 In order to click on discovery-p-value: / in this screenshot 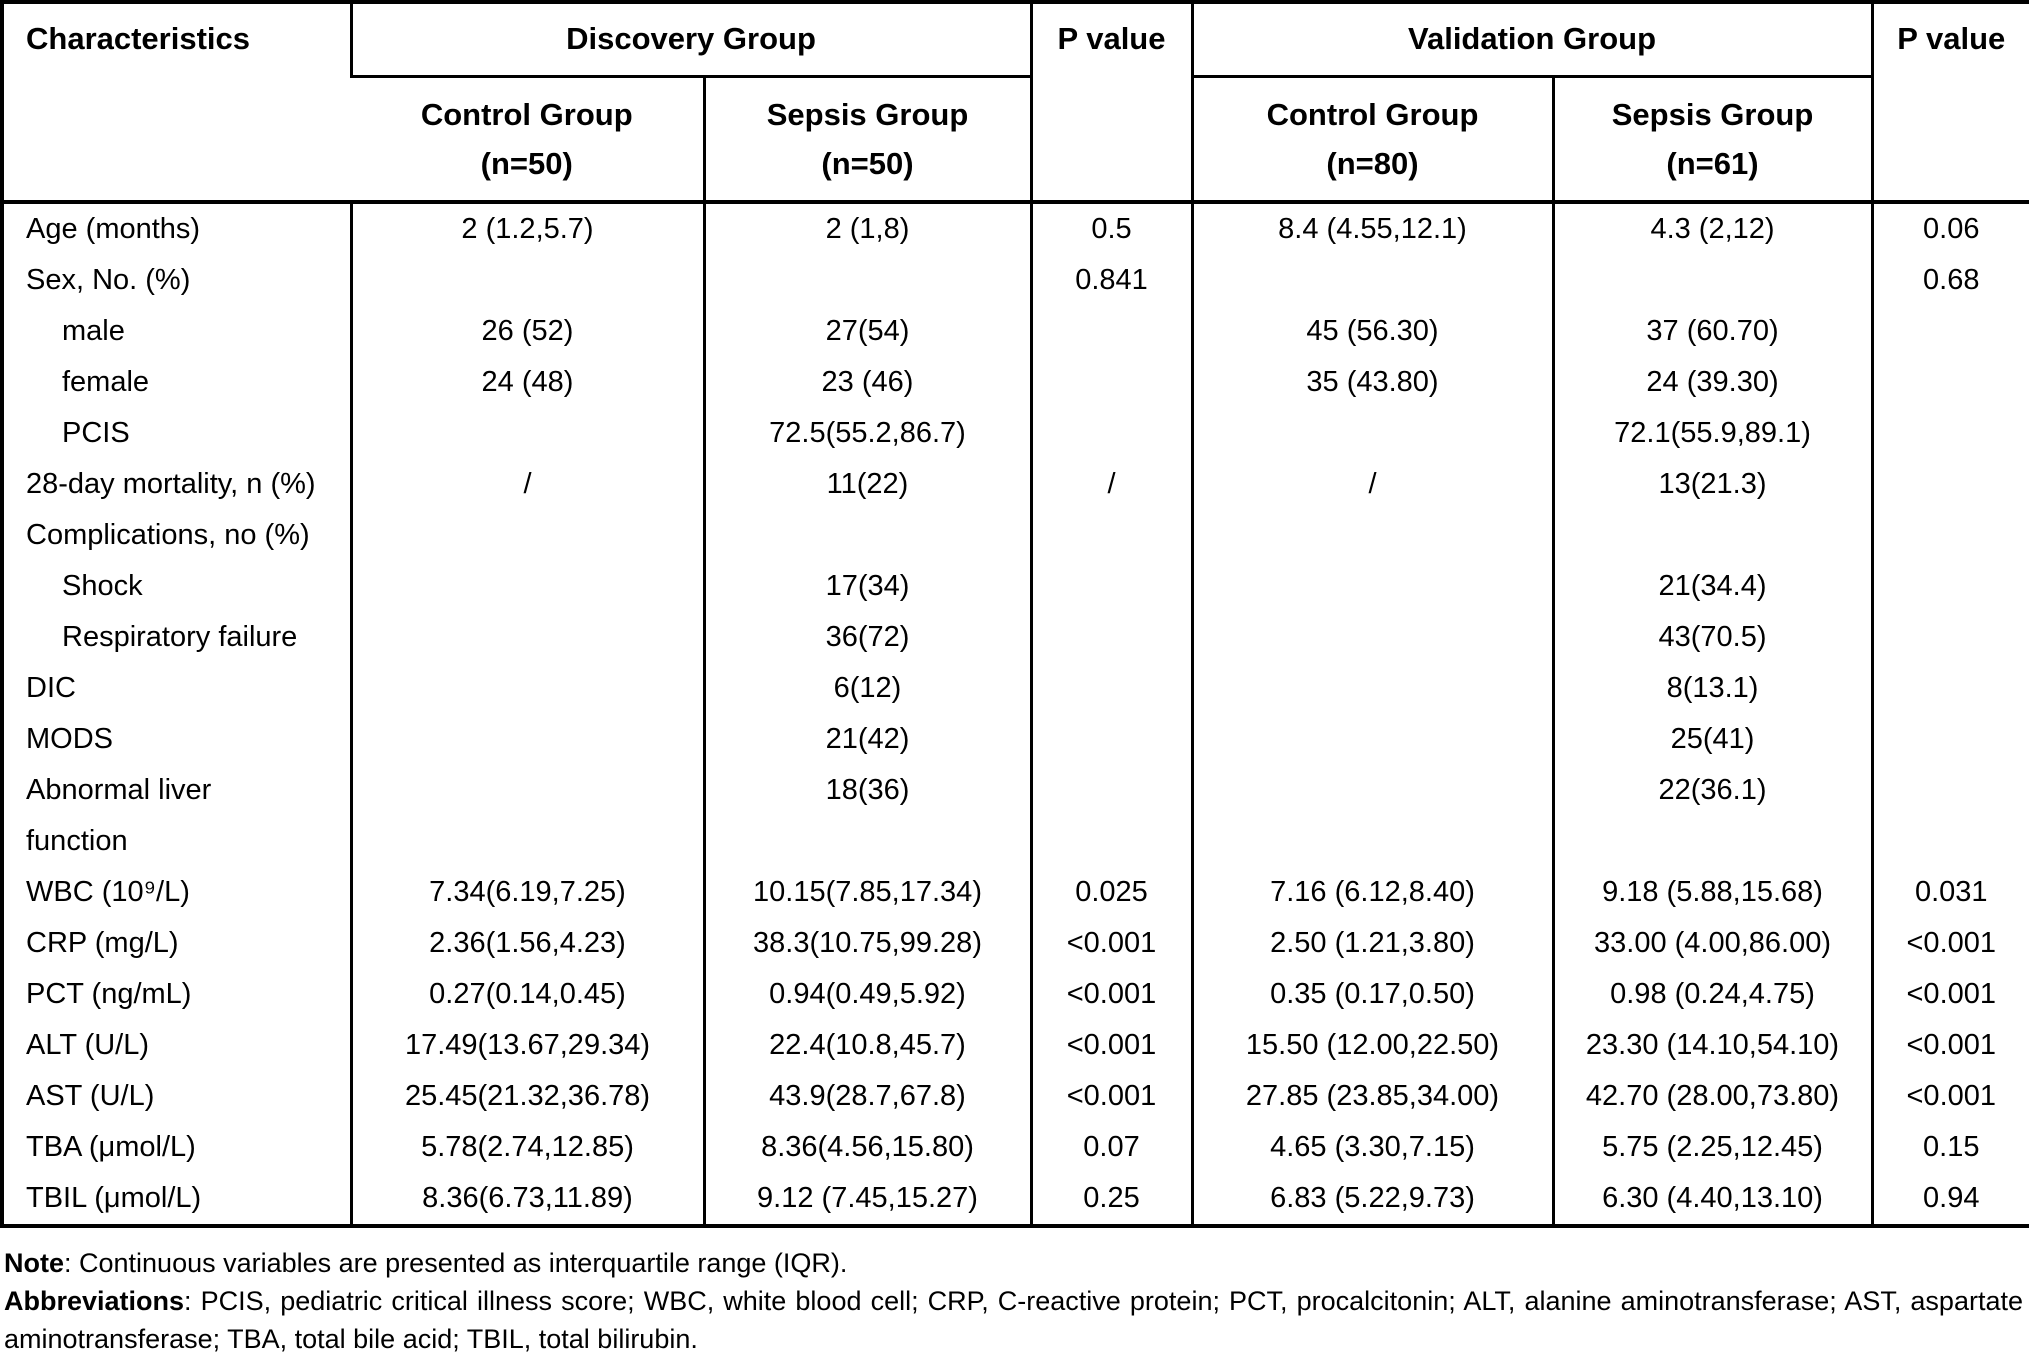, I will do `click(1110, 484)`.